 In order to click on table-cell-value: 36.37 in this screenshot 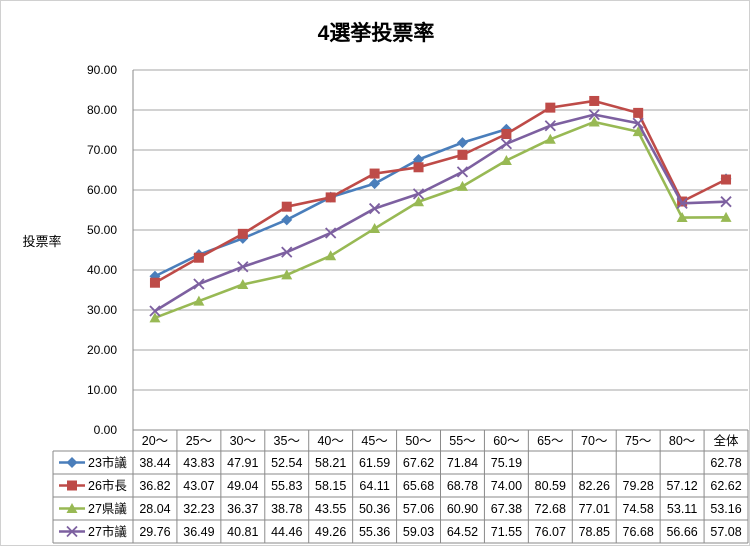, I will do `click(242, 509)`.